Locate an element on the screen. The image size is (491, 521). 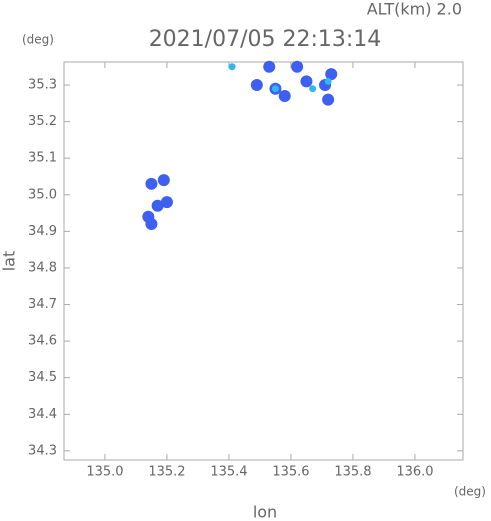
chart-title: 2021/07/05 22:13:14 is located at coordinates (265, 39).